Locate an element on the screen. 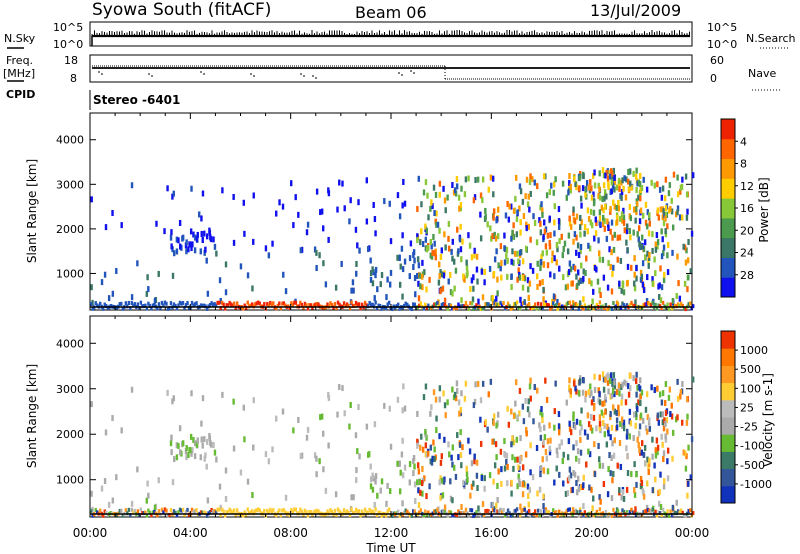 This screenshot has width=800, height=554. freq-tick-low: 8 is located at coordinates (73, 78).